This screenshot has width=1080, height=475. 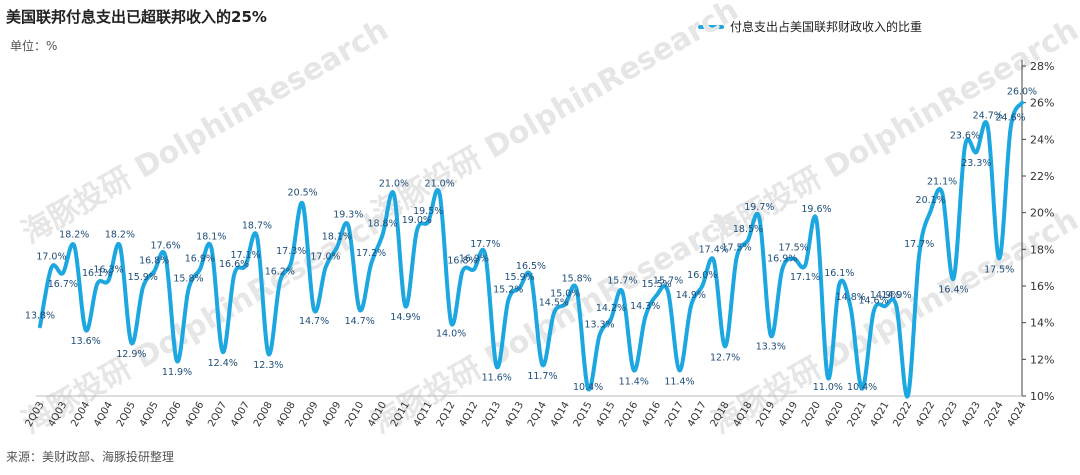 What do you see at coordinates (931, 200) in the screenshot?
I see `data-label: 20.1%` at bounding box center [931, 200].